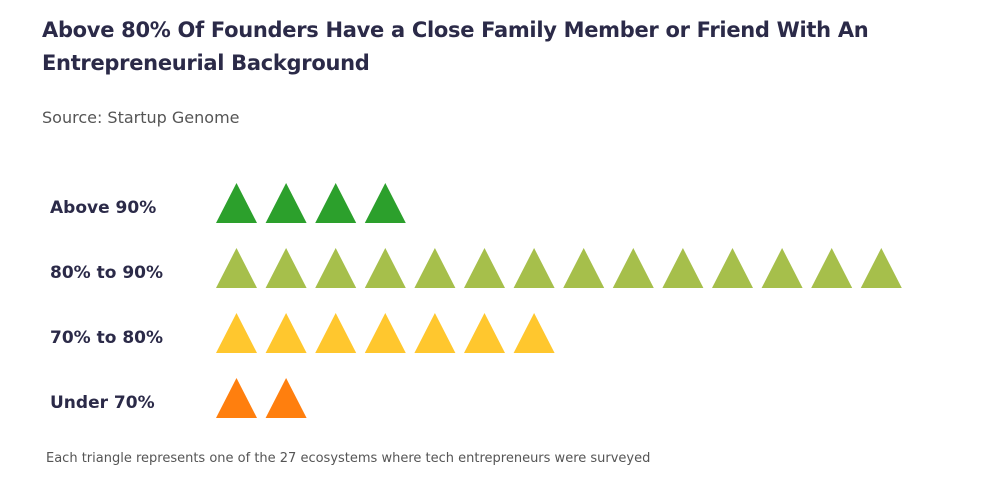  Describe the element at coordinates (107, 273) in the screenshot. I see `category-label: 80% to 90%` at that location.